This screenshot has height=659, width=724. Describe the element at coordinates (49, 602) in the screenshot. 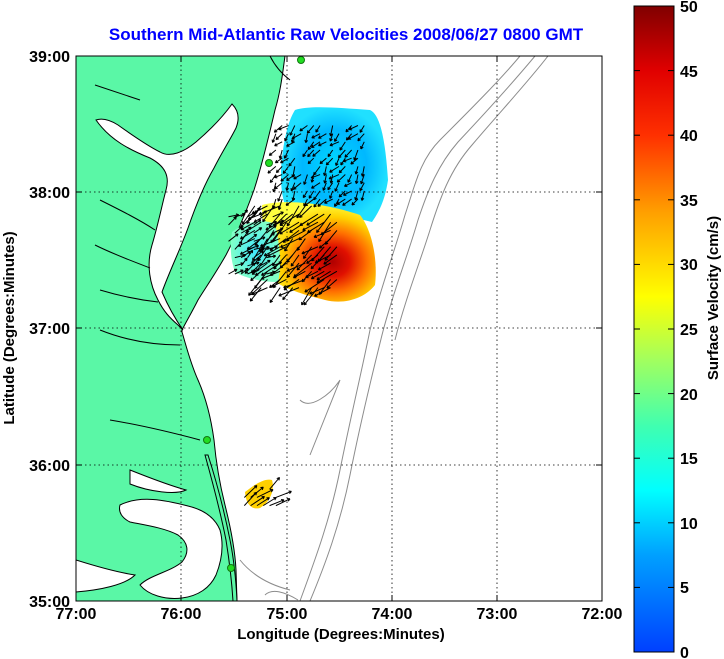

I see `y-tick-label: 35:00` at that location.